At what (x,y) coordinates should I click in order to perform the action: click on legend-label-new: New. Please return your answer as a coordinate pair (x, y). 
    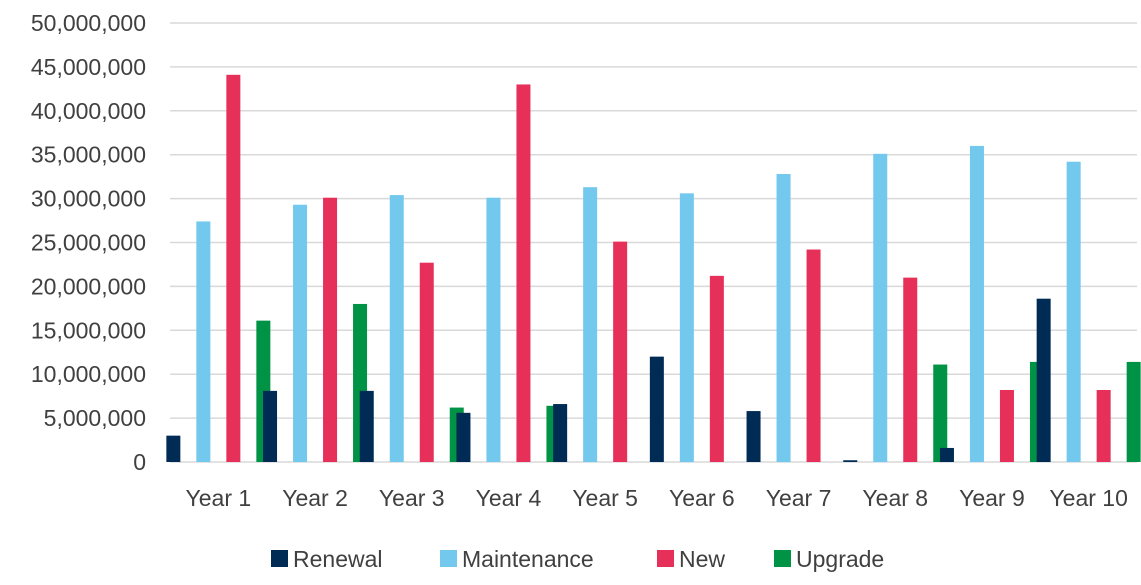
    Looking at the image, I should click on (702, 559).